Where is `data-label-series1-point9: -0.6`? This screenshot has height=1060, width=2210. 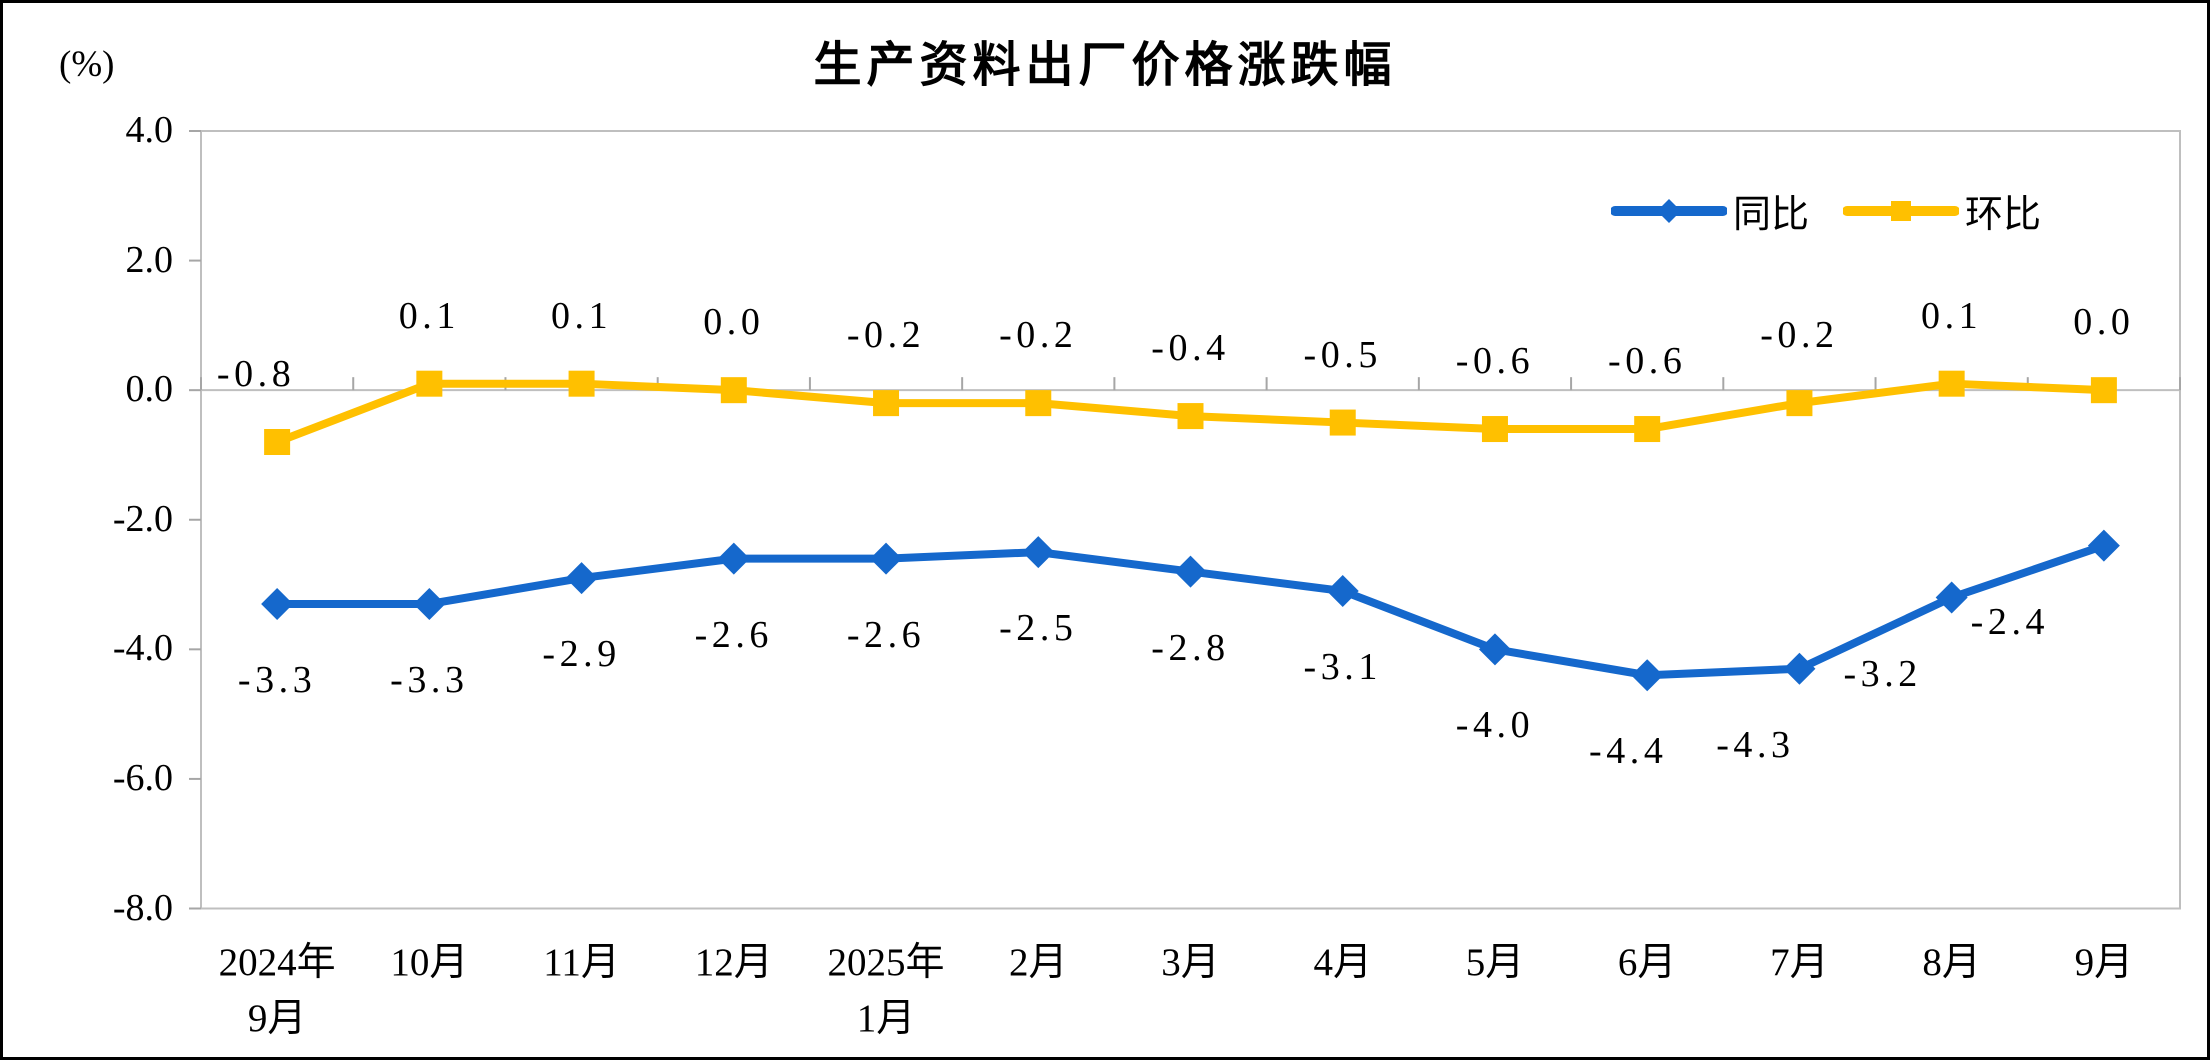 data-label-series1-point9: -0.6 is located at coordinates (1647, 361).